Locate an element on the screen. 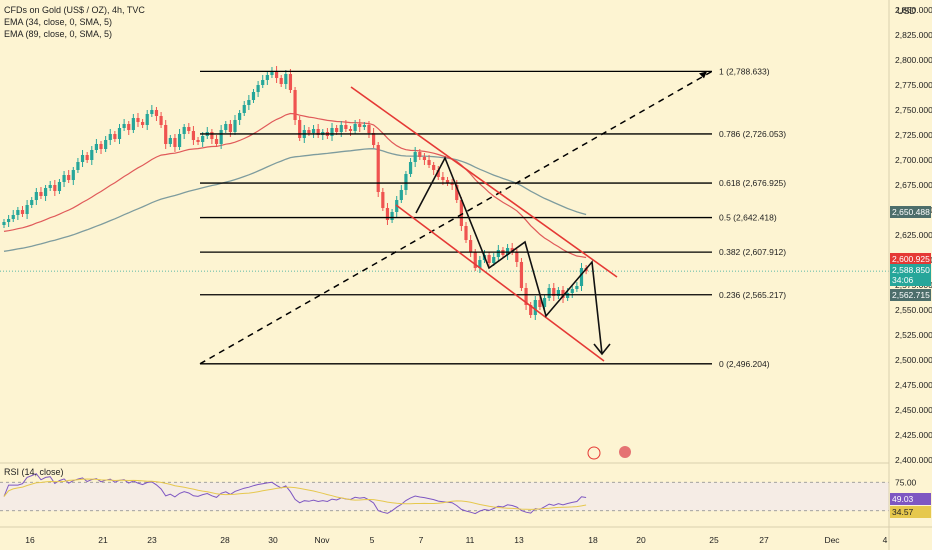 The height and width of the screenshot is (550, 932). price-tick-label: 2,450.000 is located at coordinates (913, 410).